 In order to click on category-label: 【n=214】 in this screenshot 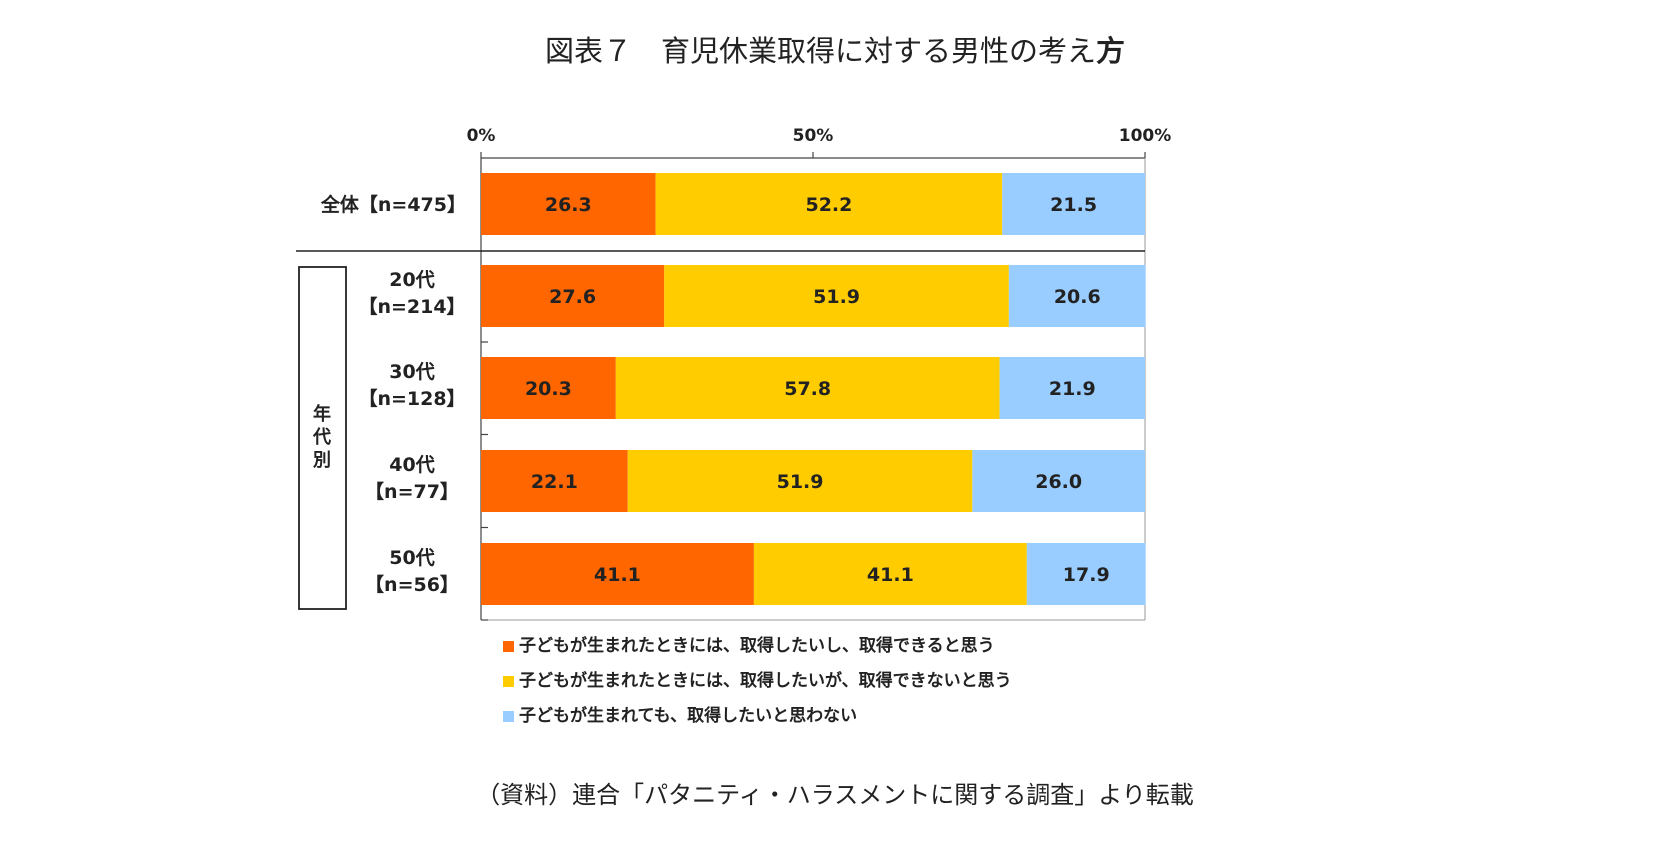, I will do `click(411, 306)`.